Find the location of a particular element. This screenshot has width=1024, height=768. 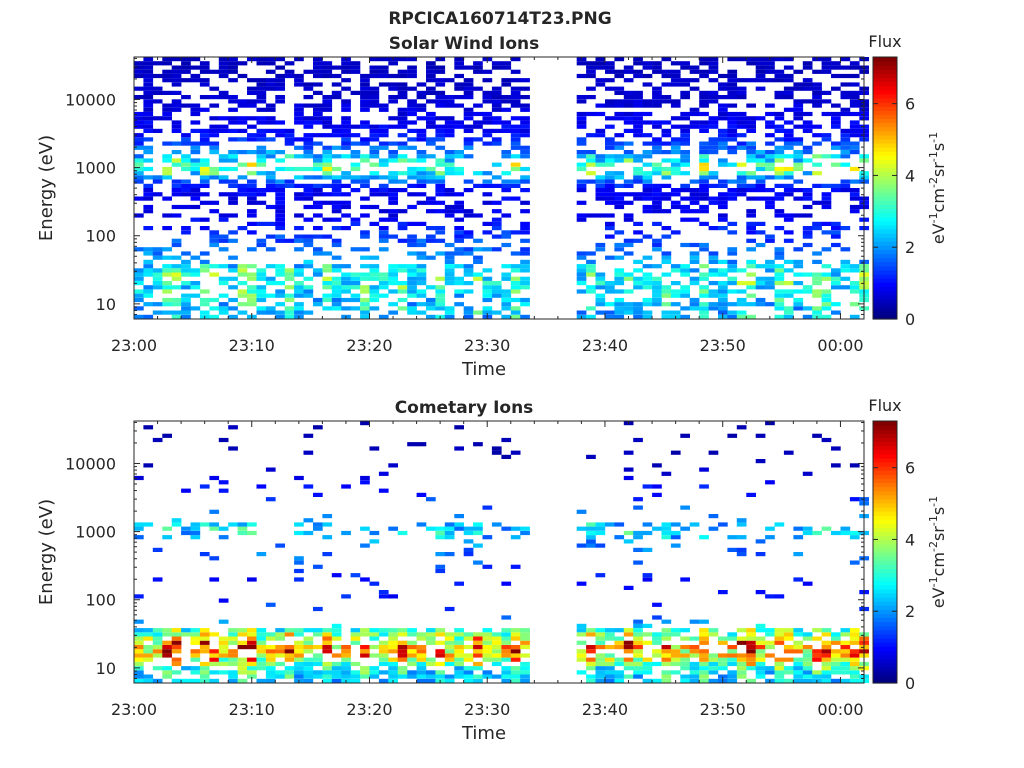

colorbar-frame is located at coordinates (885, 552).